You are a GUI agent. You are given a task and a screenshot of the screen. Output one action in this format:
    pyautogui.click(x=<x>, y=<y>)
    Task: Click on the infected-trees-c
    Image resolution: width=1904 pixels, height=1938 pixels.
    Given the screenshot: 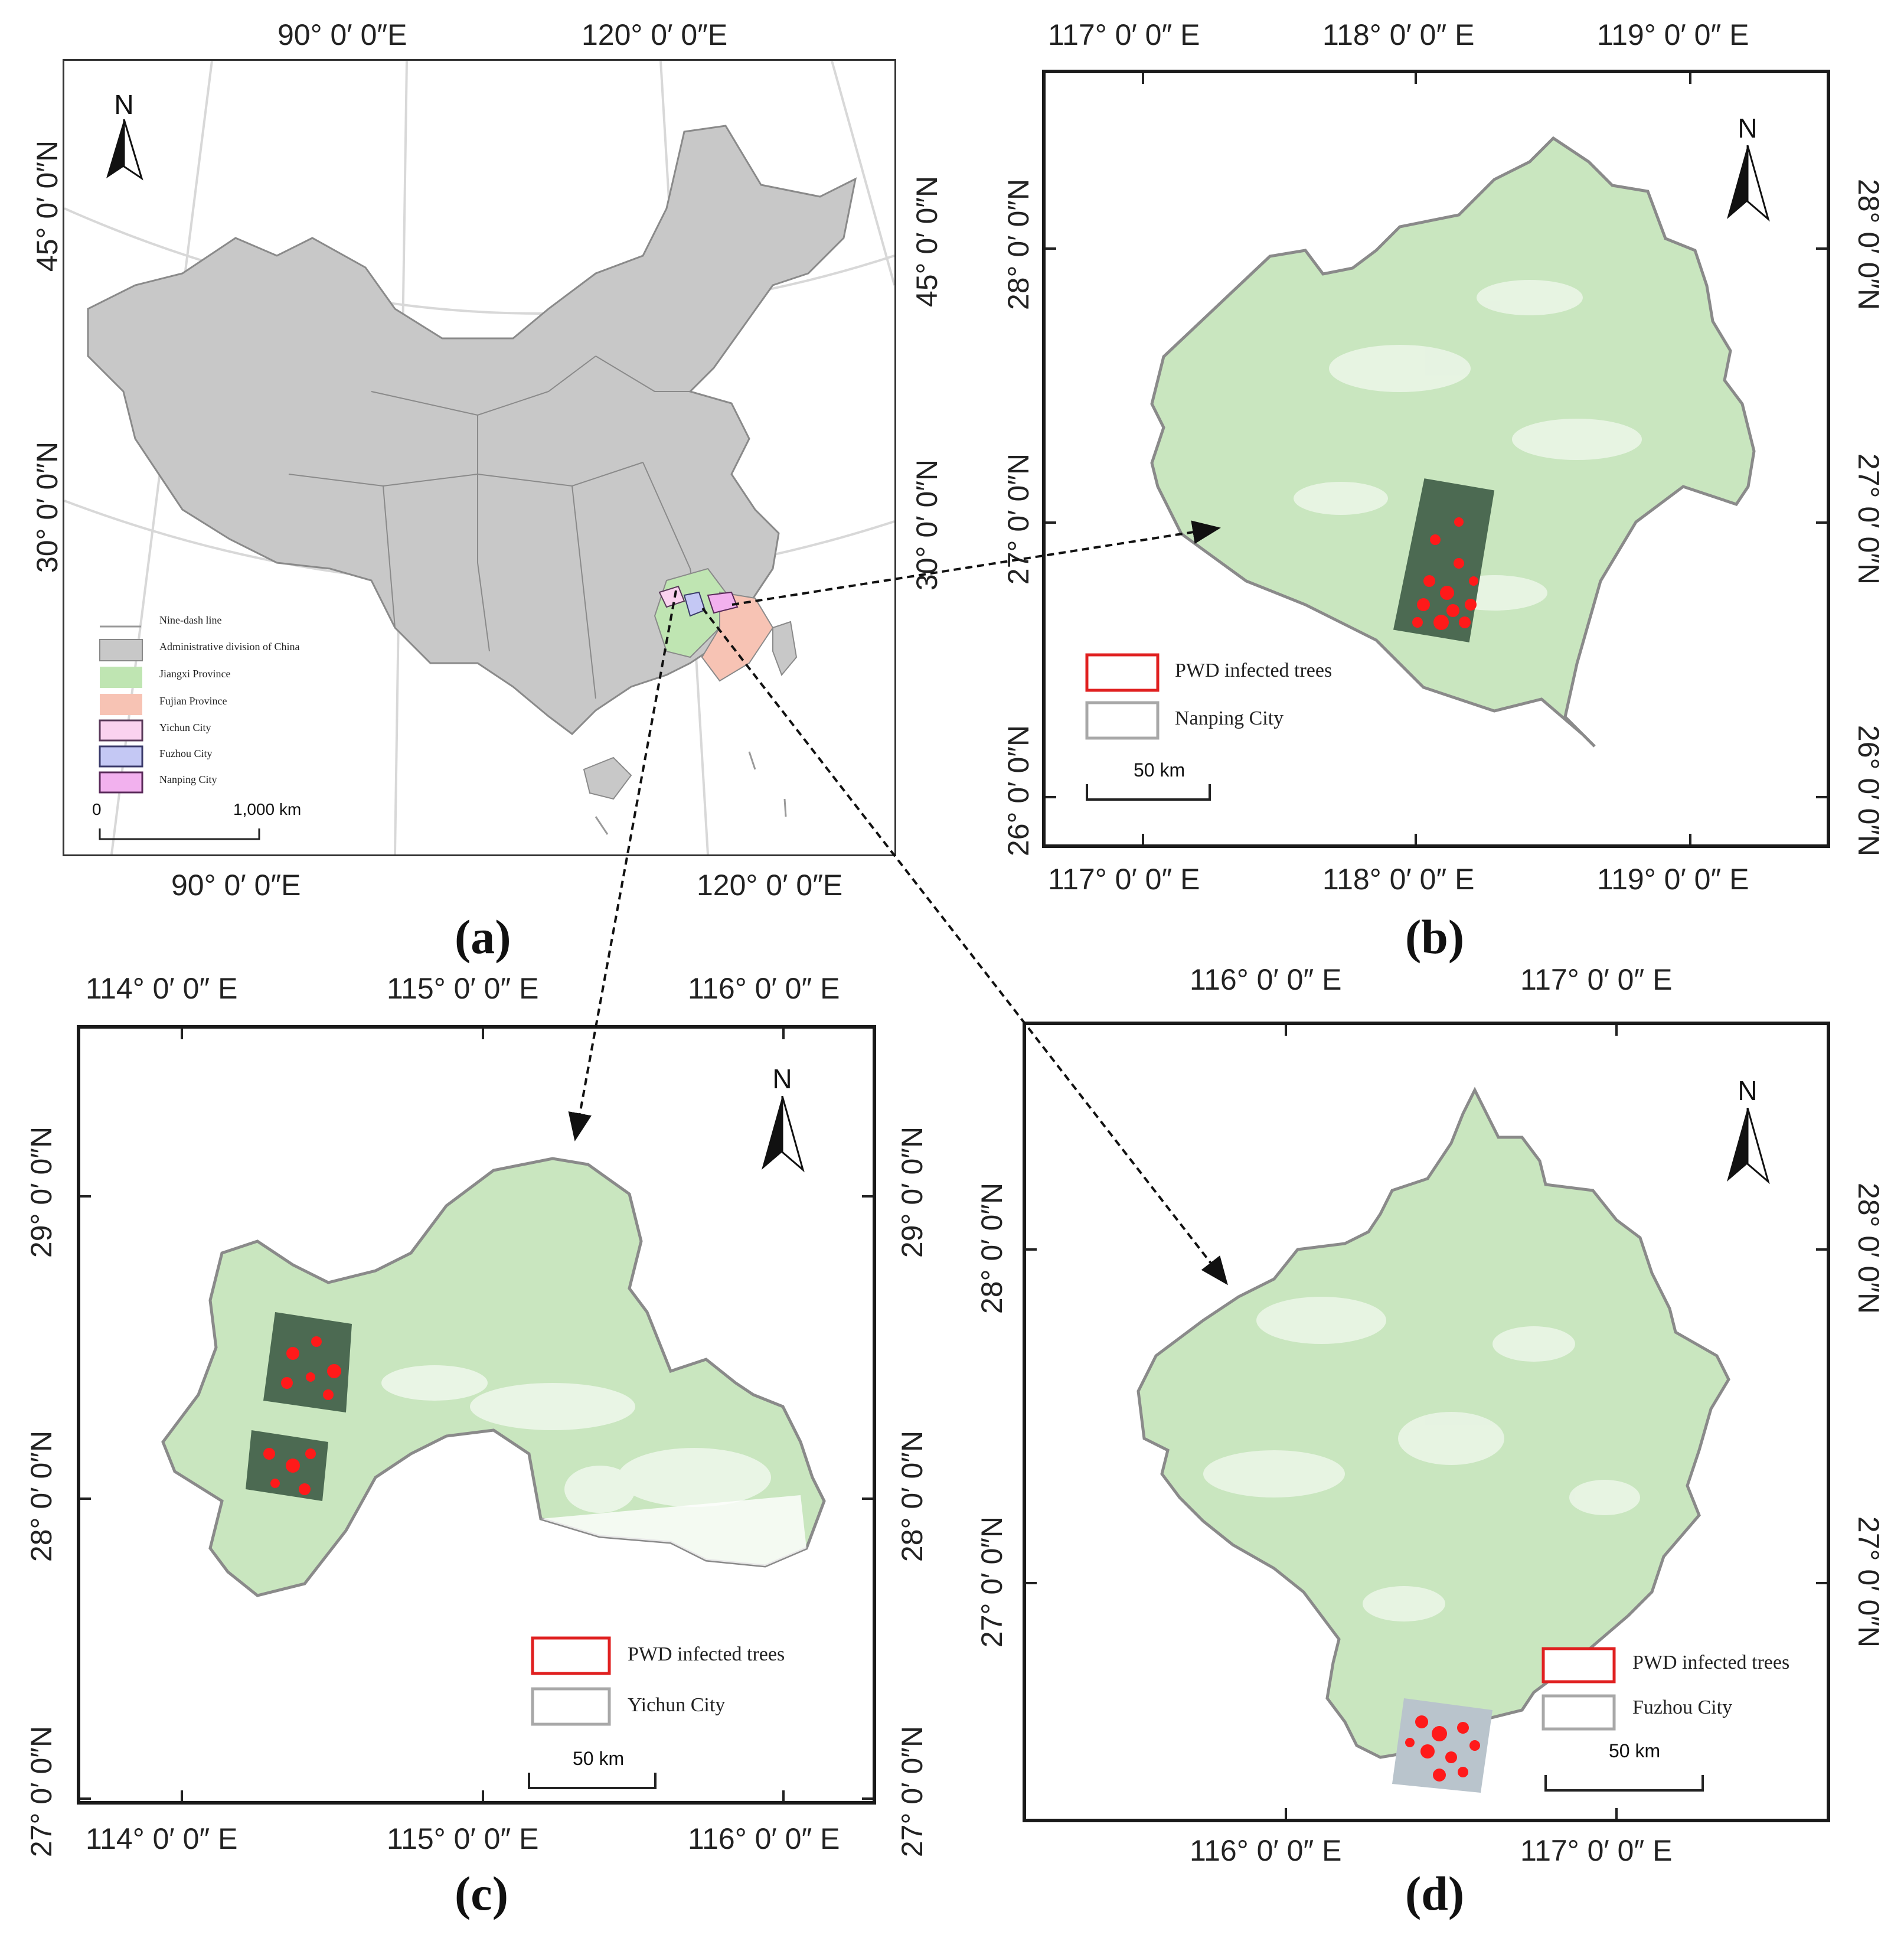 What is the action you would take?
    pyautogui.click(x=302, y=1415)
    